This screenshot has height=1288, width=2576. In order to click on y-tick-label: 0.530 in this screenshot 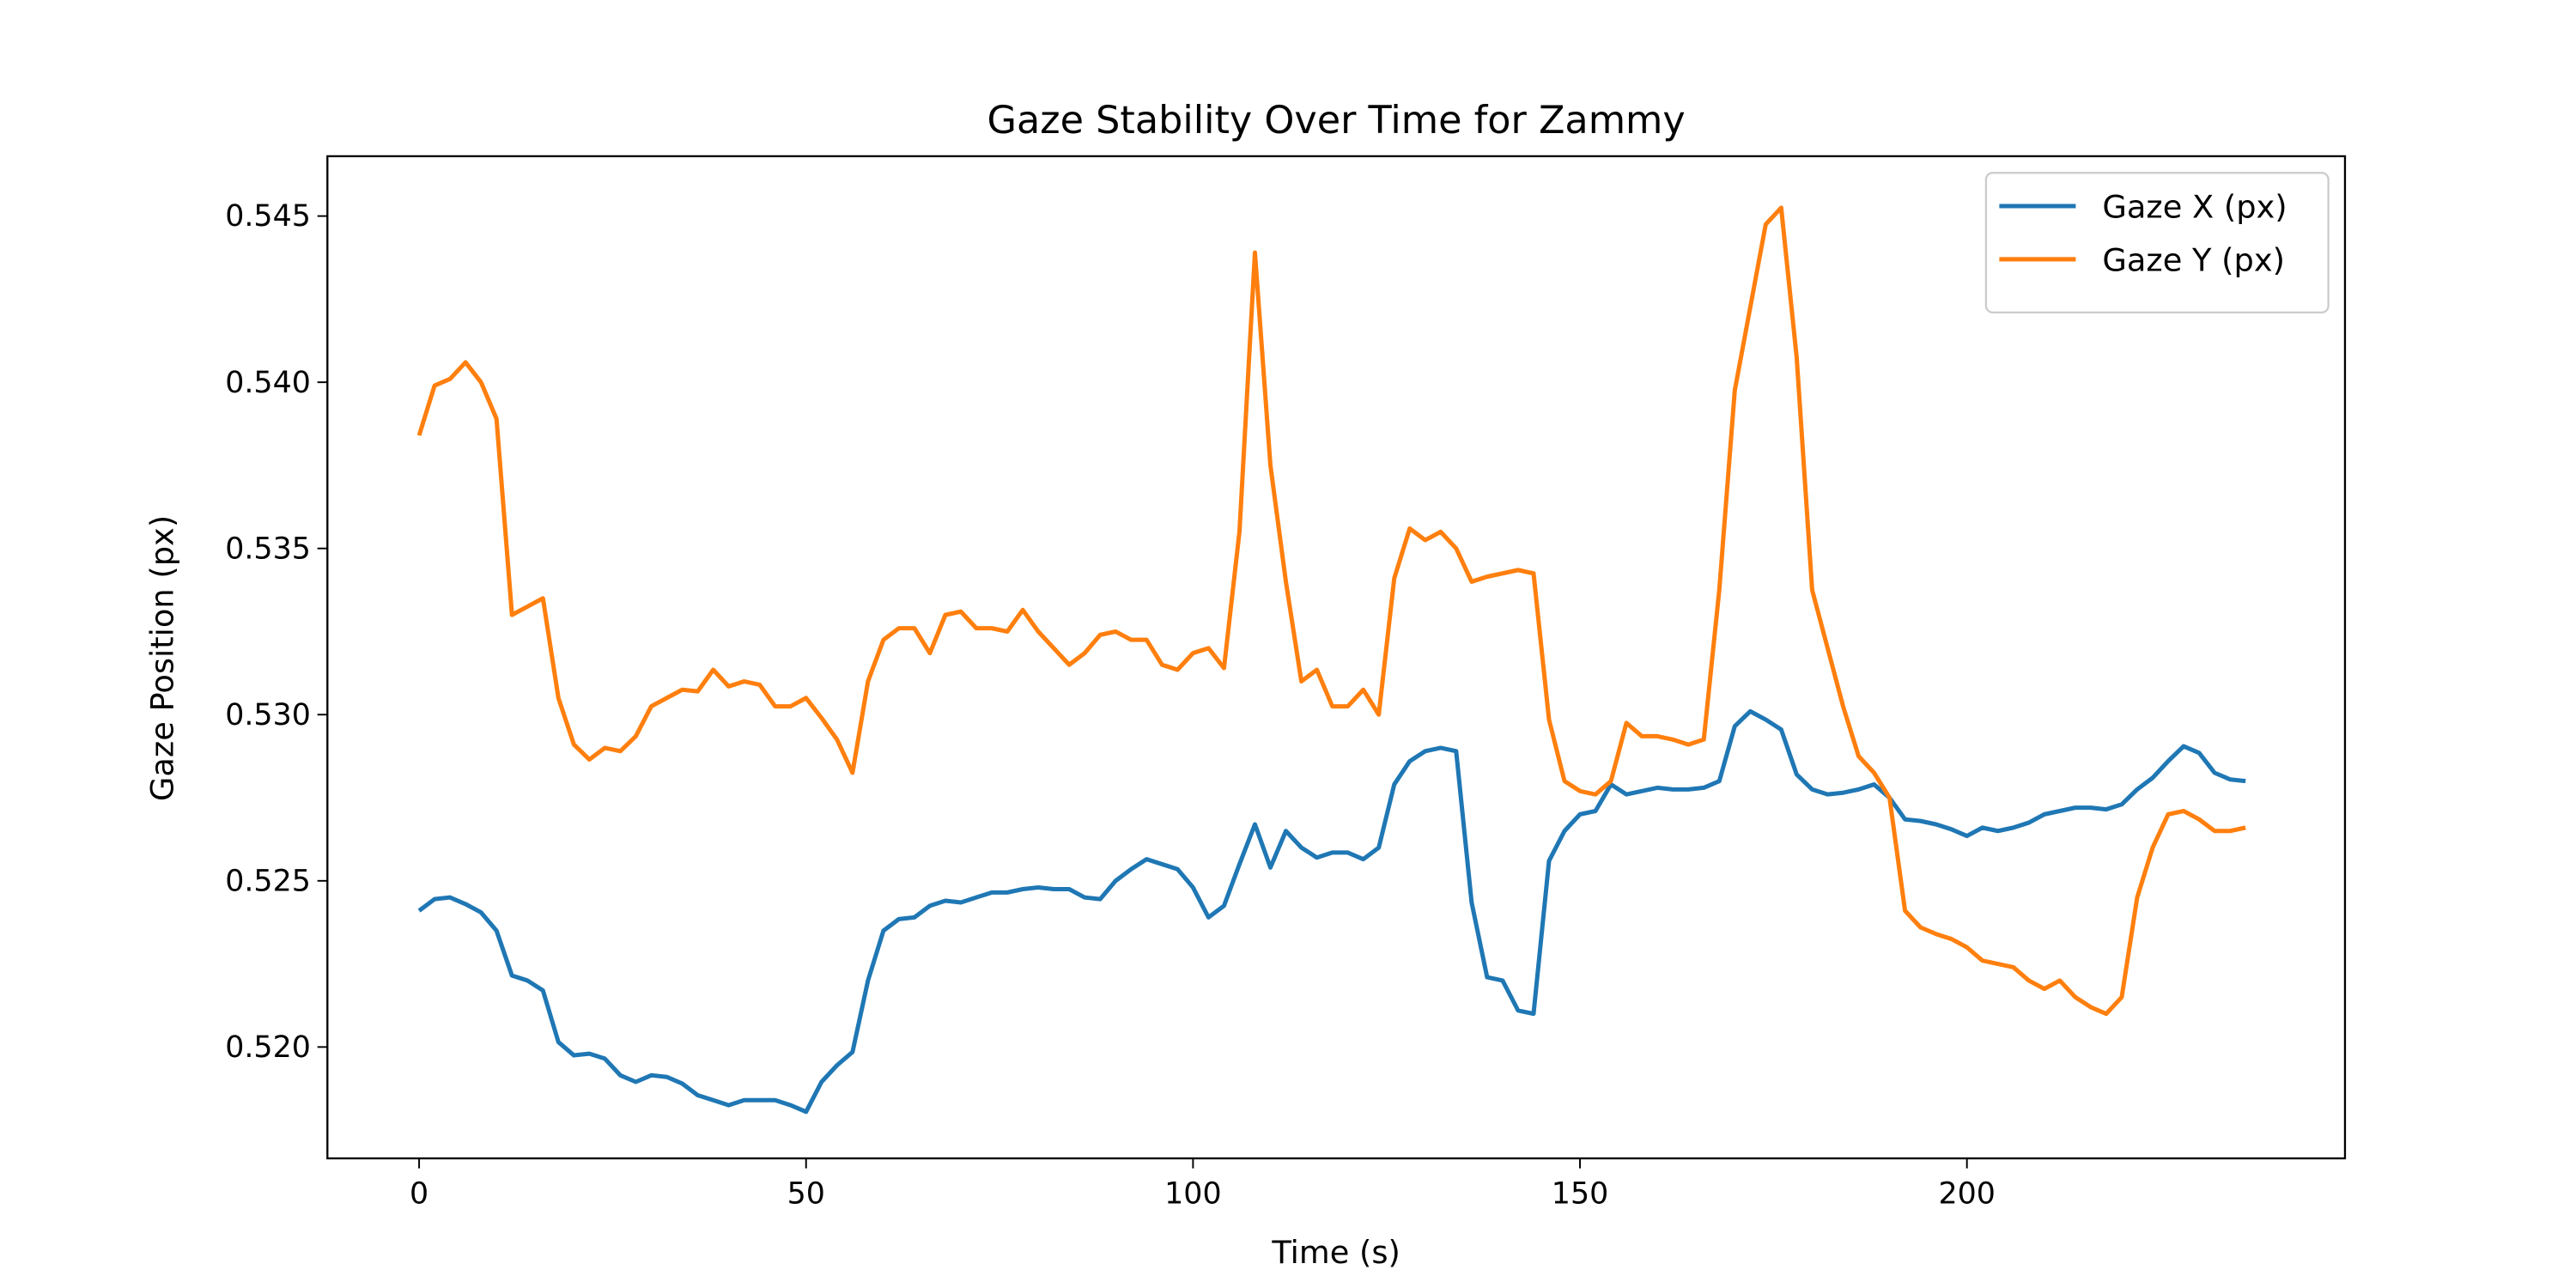, I will do `click(268, 715)`.